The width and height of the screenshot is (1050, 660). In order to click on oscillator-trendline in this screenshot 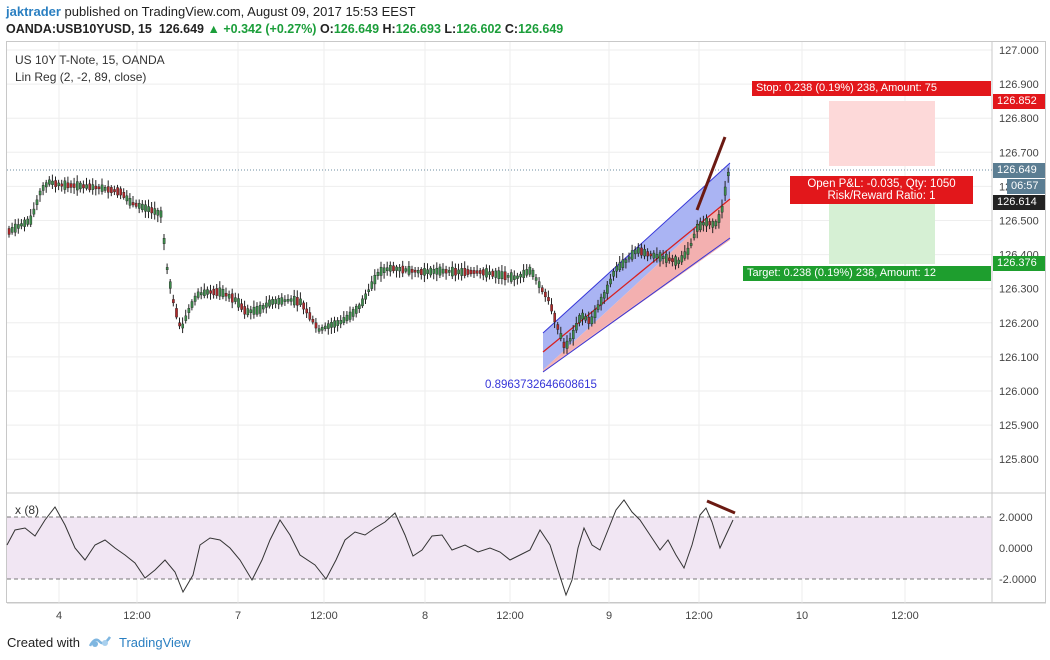, I will do `click(721, 507)`.